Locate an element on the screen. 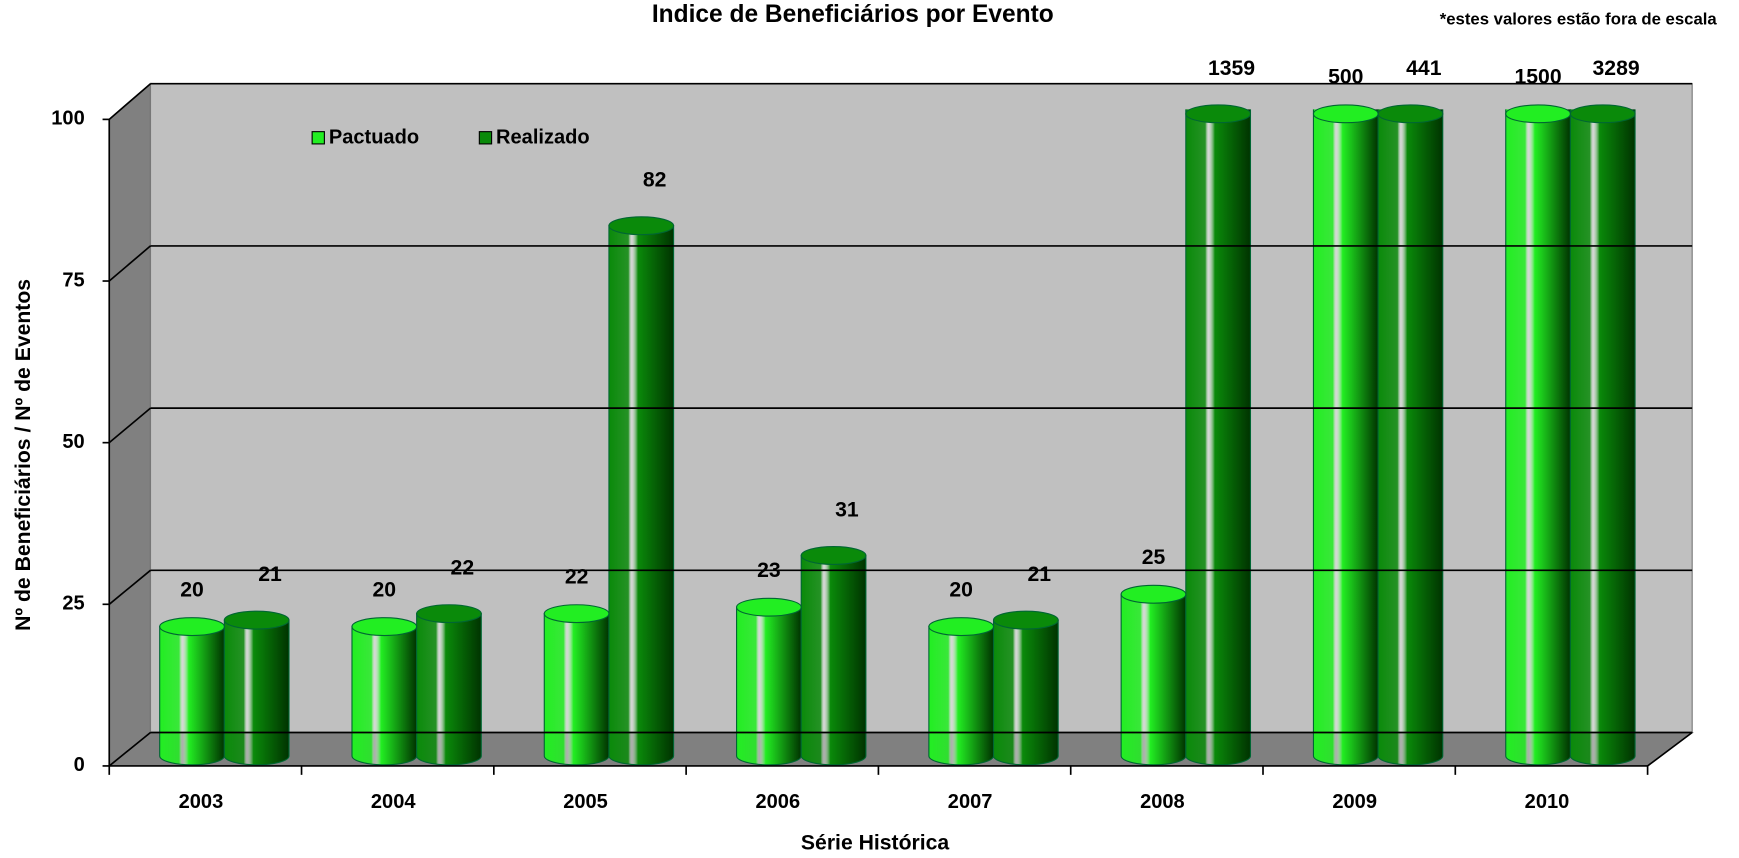  legend-label: Pactuado is located at coordinates (374, 138).